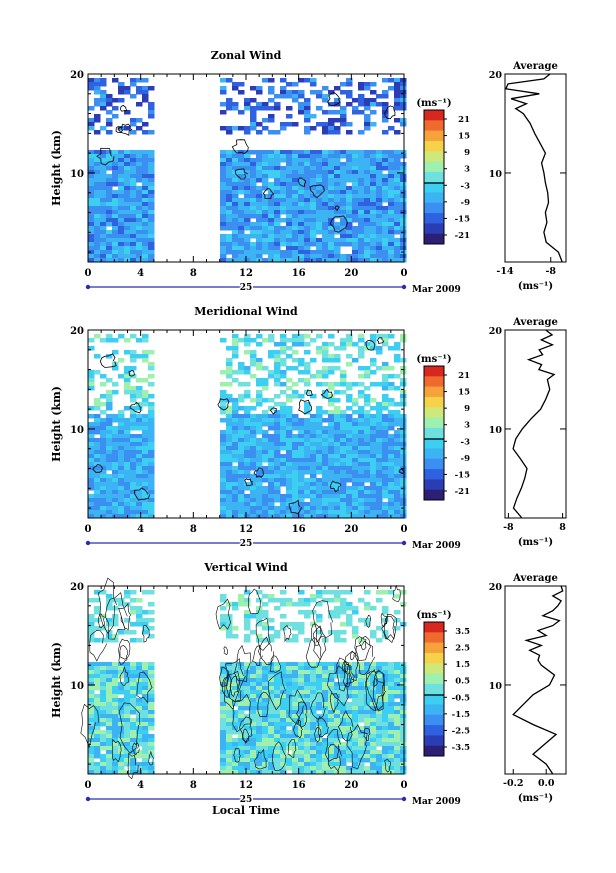  What do you see at coordinates (535, 578) in the screenshot?
I see `average-title: Average` at bounding box center [535, 578].